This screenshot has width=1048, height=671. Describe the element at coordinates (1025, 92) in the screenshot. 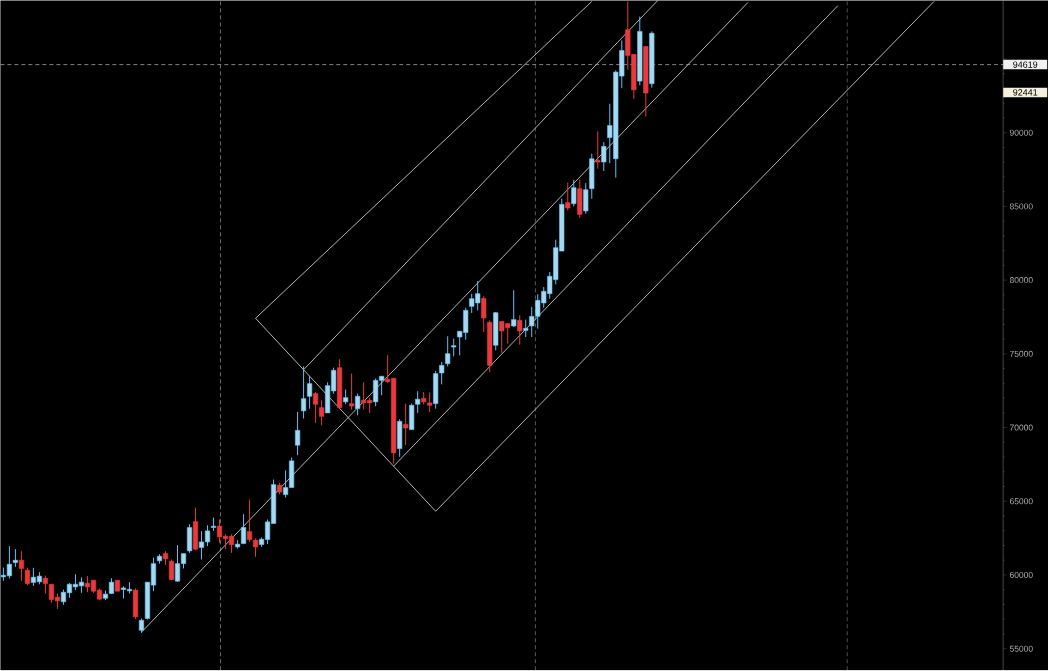

I see `text: 92441` at that location.